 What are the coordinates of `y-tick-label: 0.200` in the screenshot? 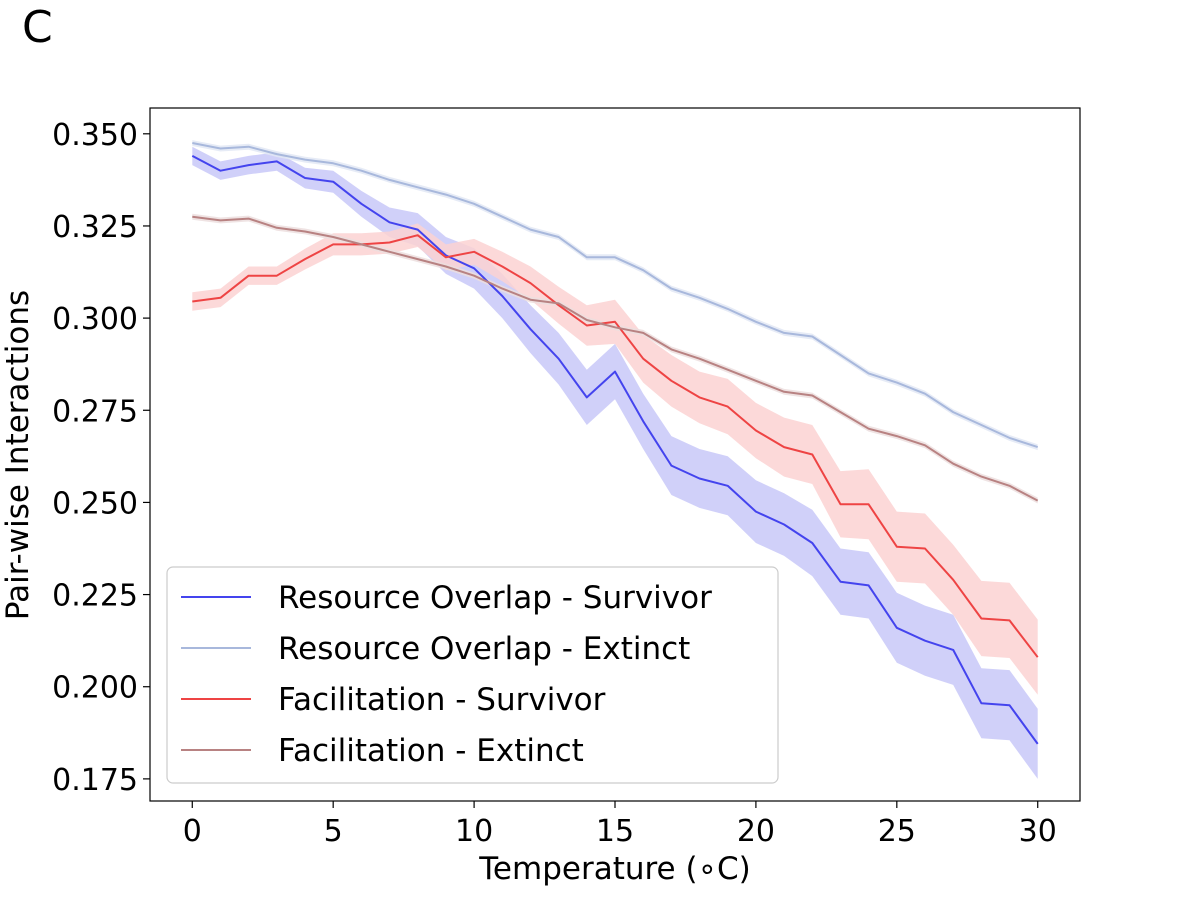 It's located at (95, 688).